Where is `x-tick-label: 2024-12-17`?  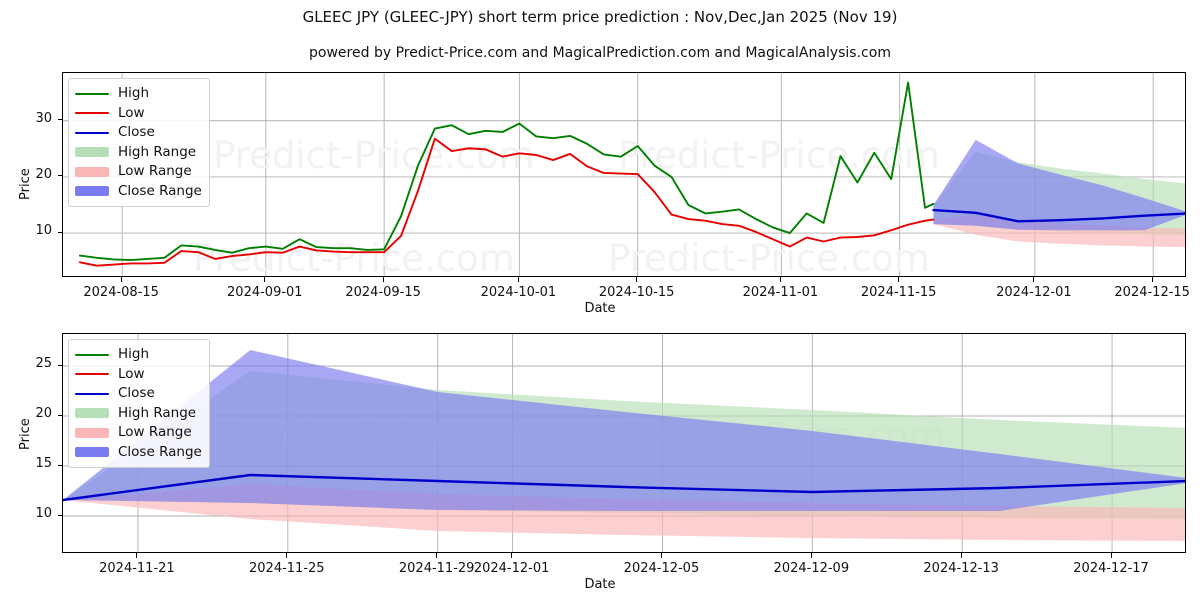 x-tick-label: 2024-12-17 is located at coordinates (1111, 568).